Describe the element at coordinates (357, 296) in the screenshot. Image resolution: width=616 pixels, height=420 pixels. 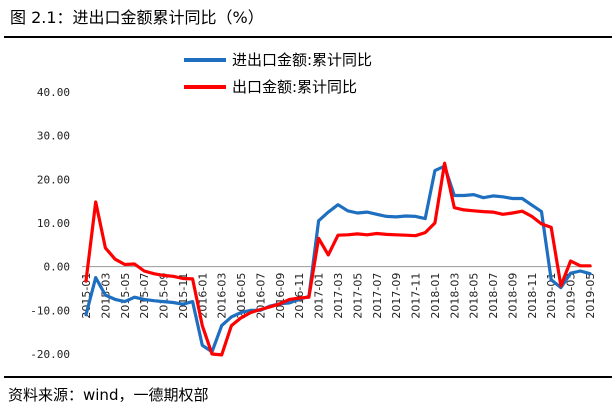
I see `x-tick-label: 2017-05` at that location.